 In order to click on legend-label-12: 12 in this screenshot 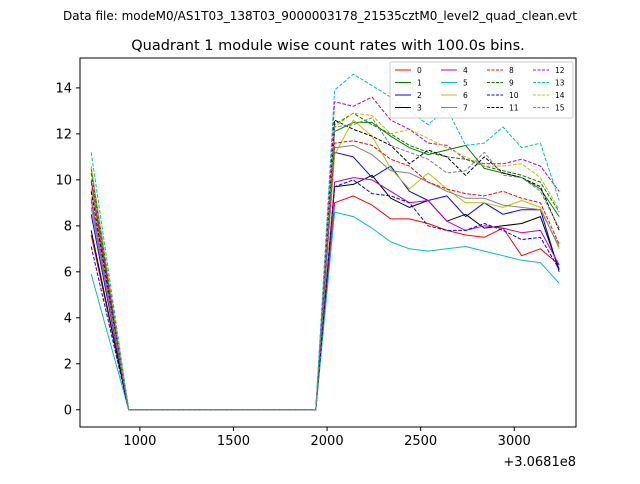, I will do `click(560, 70)`.